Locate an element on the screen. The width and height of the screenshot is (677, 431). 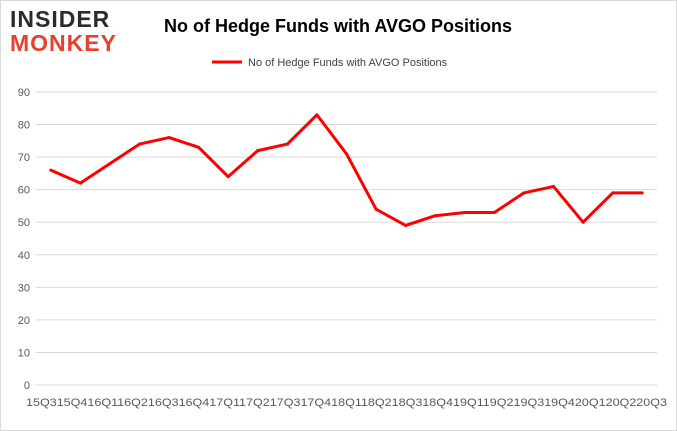
data-point-2019Q4 is located at coordinates (553, 186).